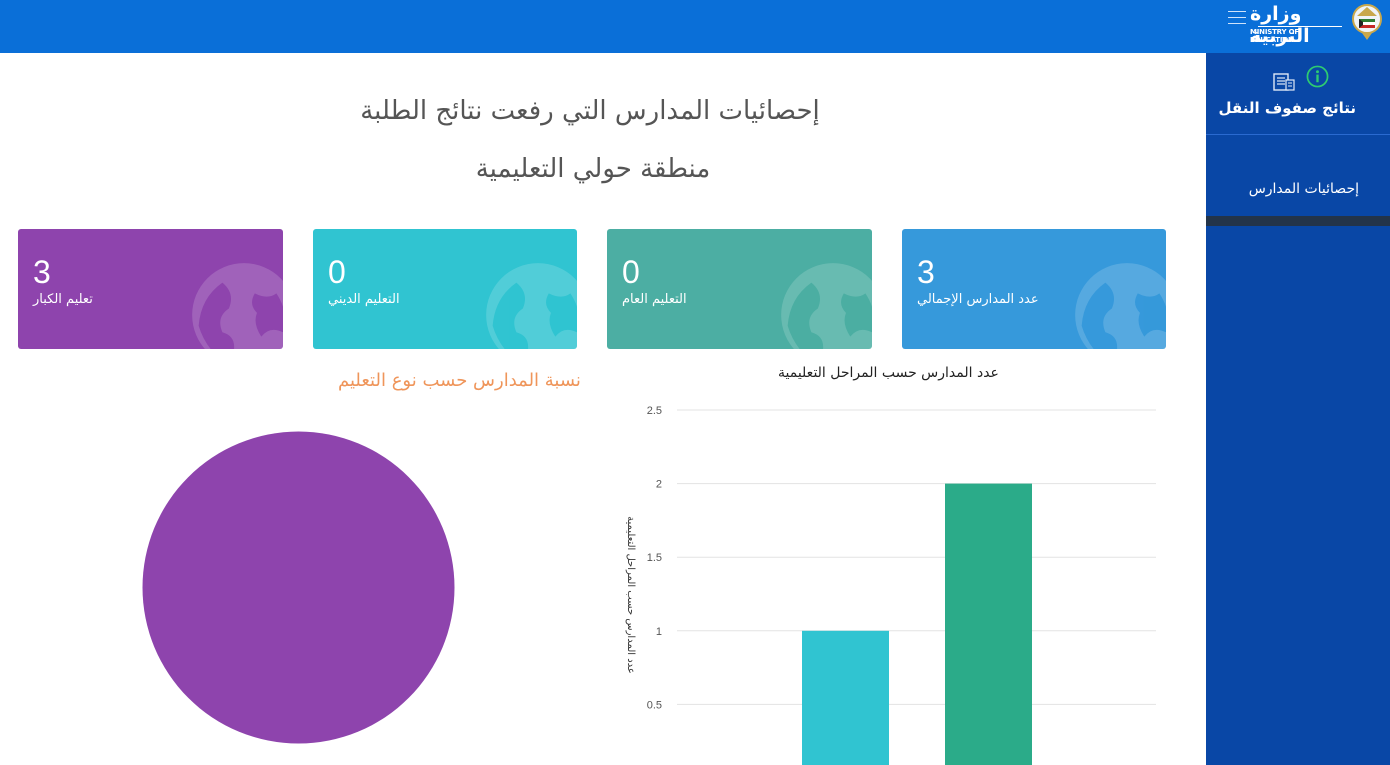 This screenshot has width=1390, height=765. I want to click on sidebar-item-transfer-results: نتائج صفوف النقل, so click(1298, 94).